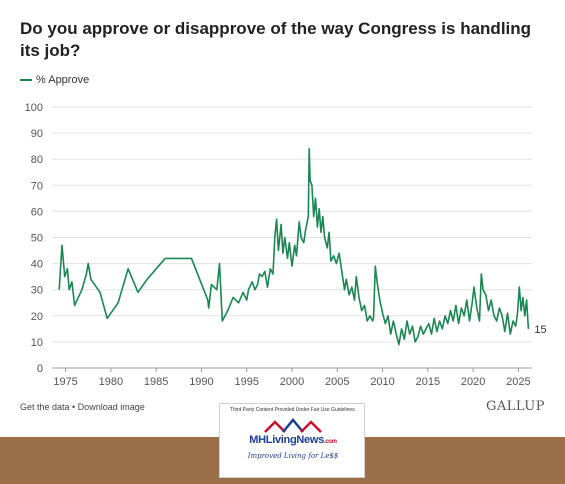 Image resolution: width=565 pixels, height=484 pixels. What do you see at coordinates (337, 382) in the screenshot?
I see `x-tick-label: 2005` at bounding box center [337, 382].